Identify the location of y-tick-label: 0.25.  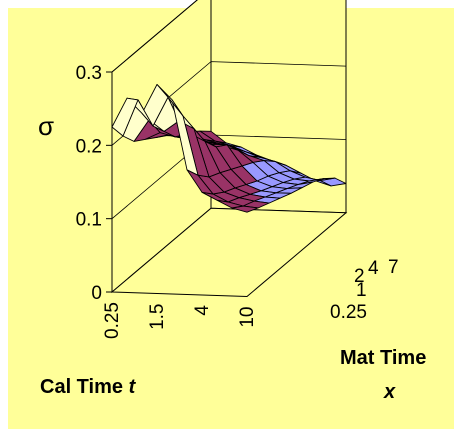
(348, 312).